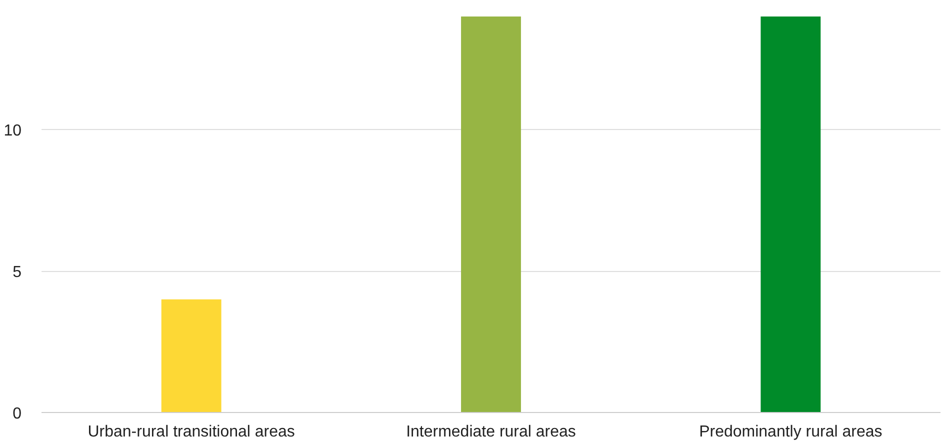 Image resolution: width=944 pixels, height=443 pixels. I want to click on y-tick-label: 5, so click(17, 273).